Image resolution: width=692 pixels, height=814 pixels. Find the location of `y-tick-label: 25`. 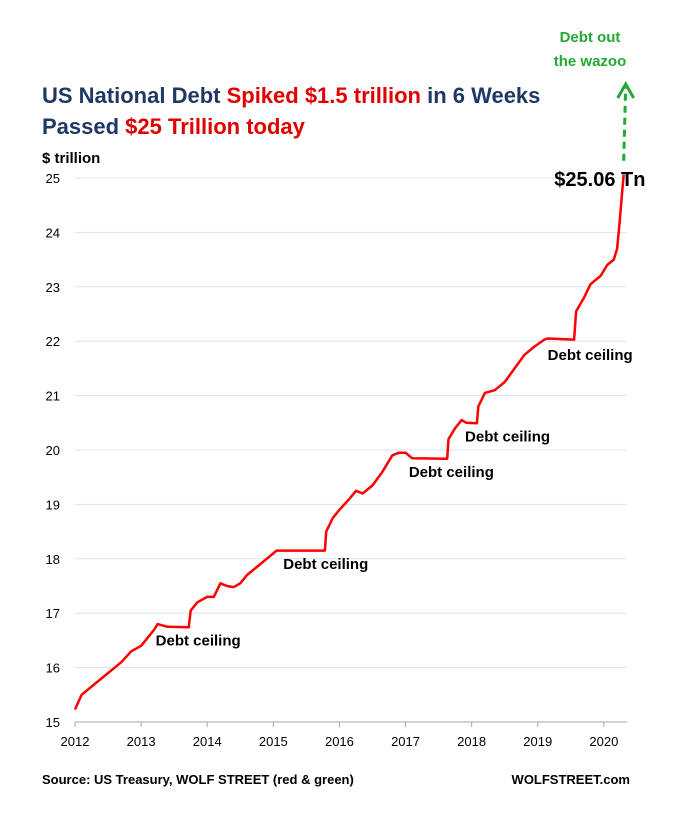

y-tick-label: 25 is located at coordinates (53, 178).